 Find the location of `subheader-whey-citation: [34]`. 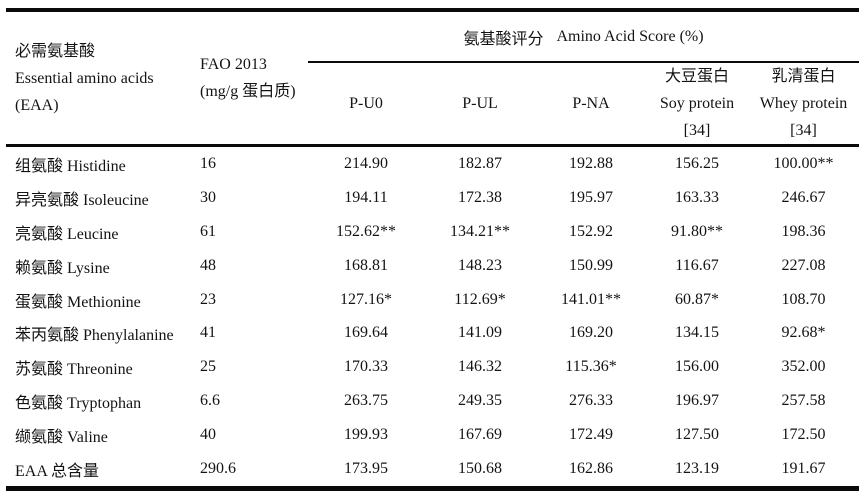

subheader-whey-citation: [34] is located at coordinates (803, 130).